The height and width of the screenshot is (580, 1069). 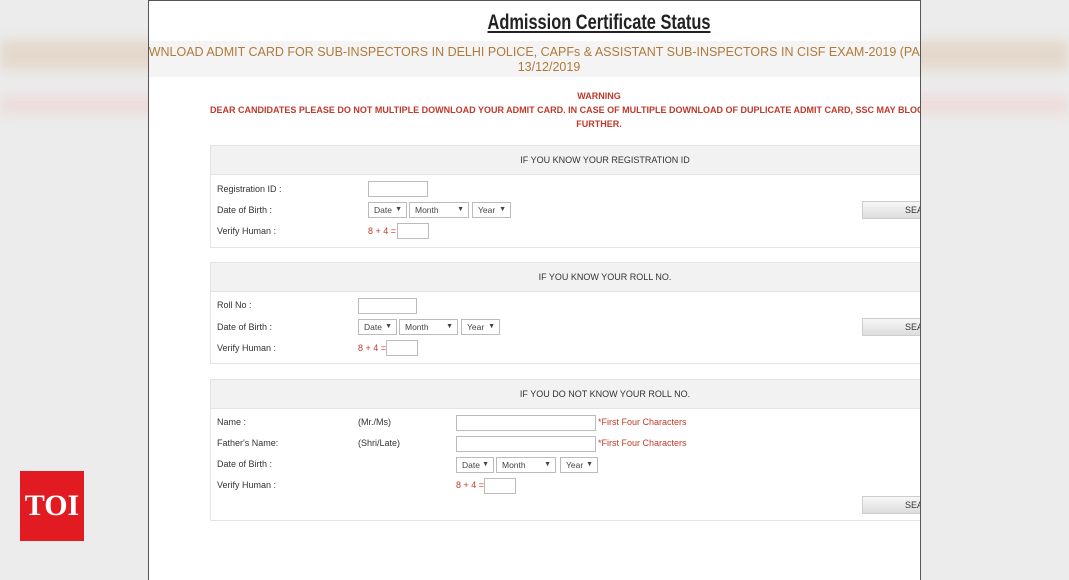 I want to click on name-input, so click(x=526, y=423).